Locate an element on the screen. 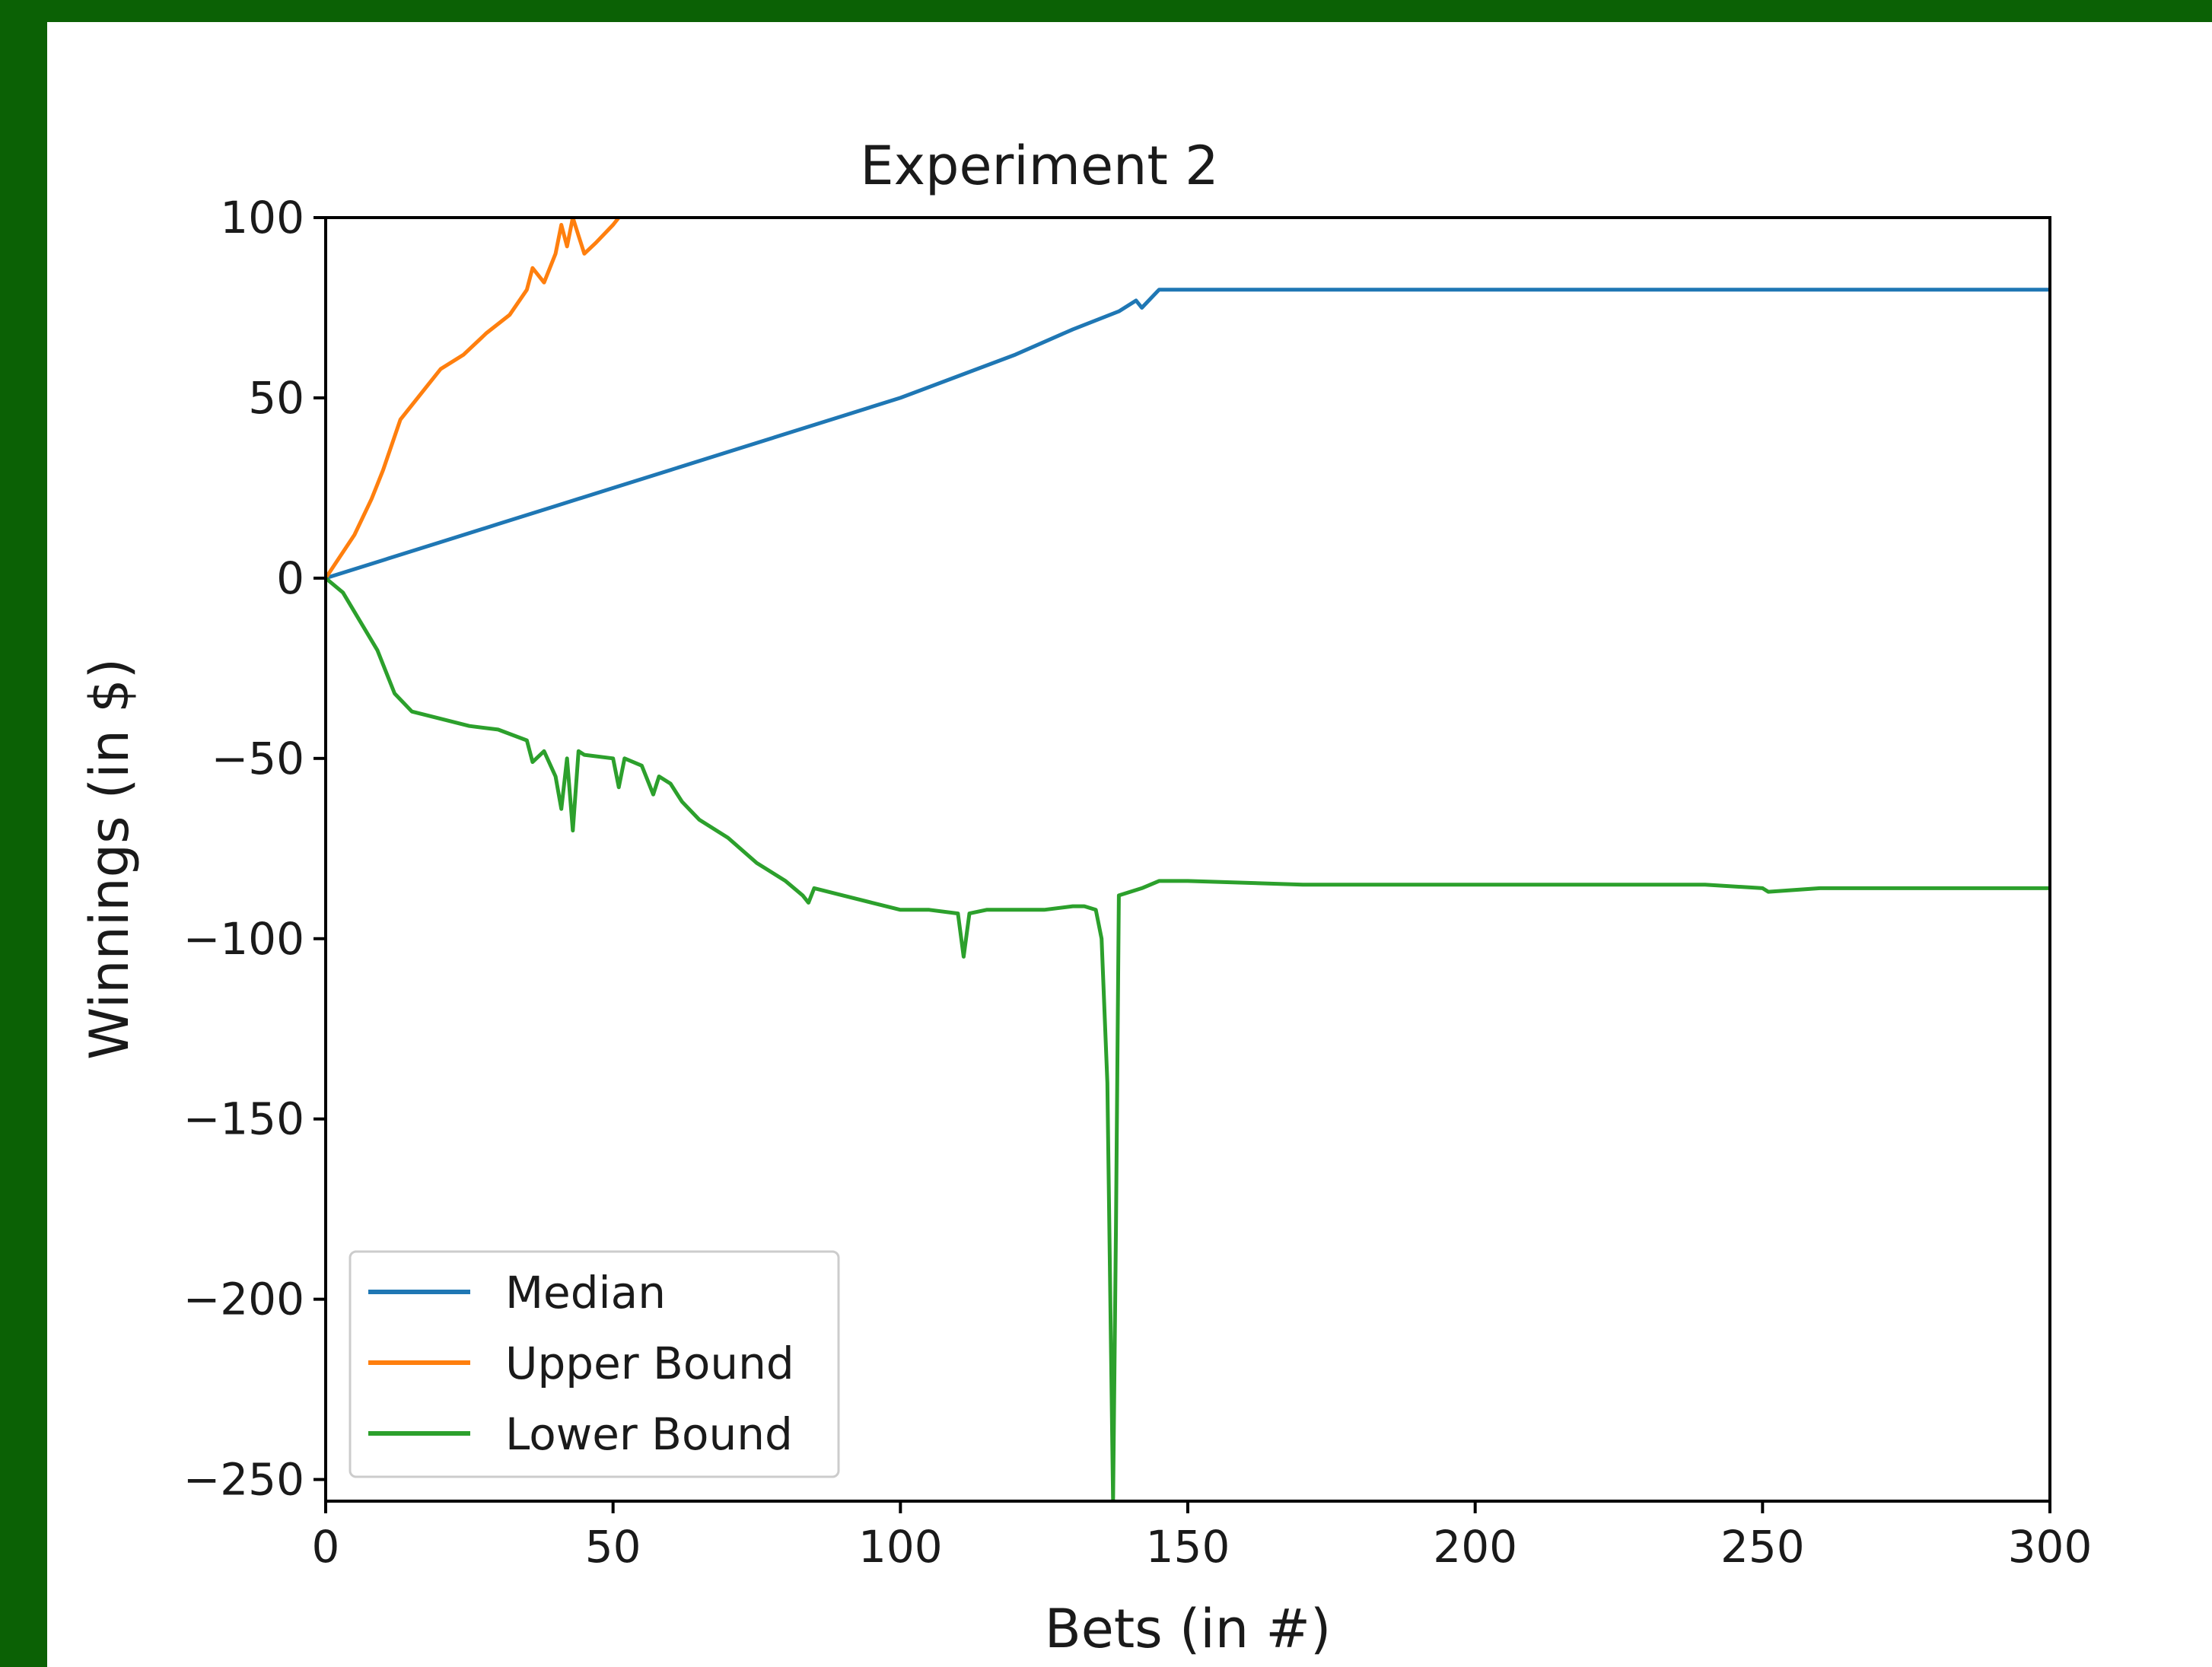  legend-box is located at coordinates (594, 1364).